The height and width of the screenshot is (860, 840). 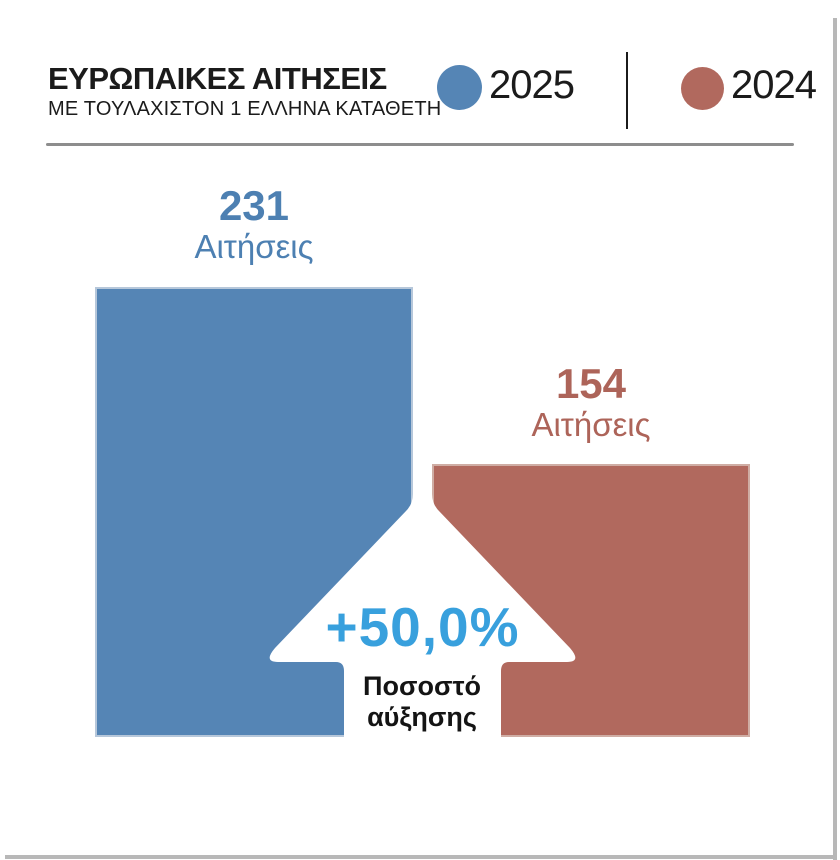 I want to click on bar-label-2025: 231 Αιτήσεις, so click(x=254, y=225).